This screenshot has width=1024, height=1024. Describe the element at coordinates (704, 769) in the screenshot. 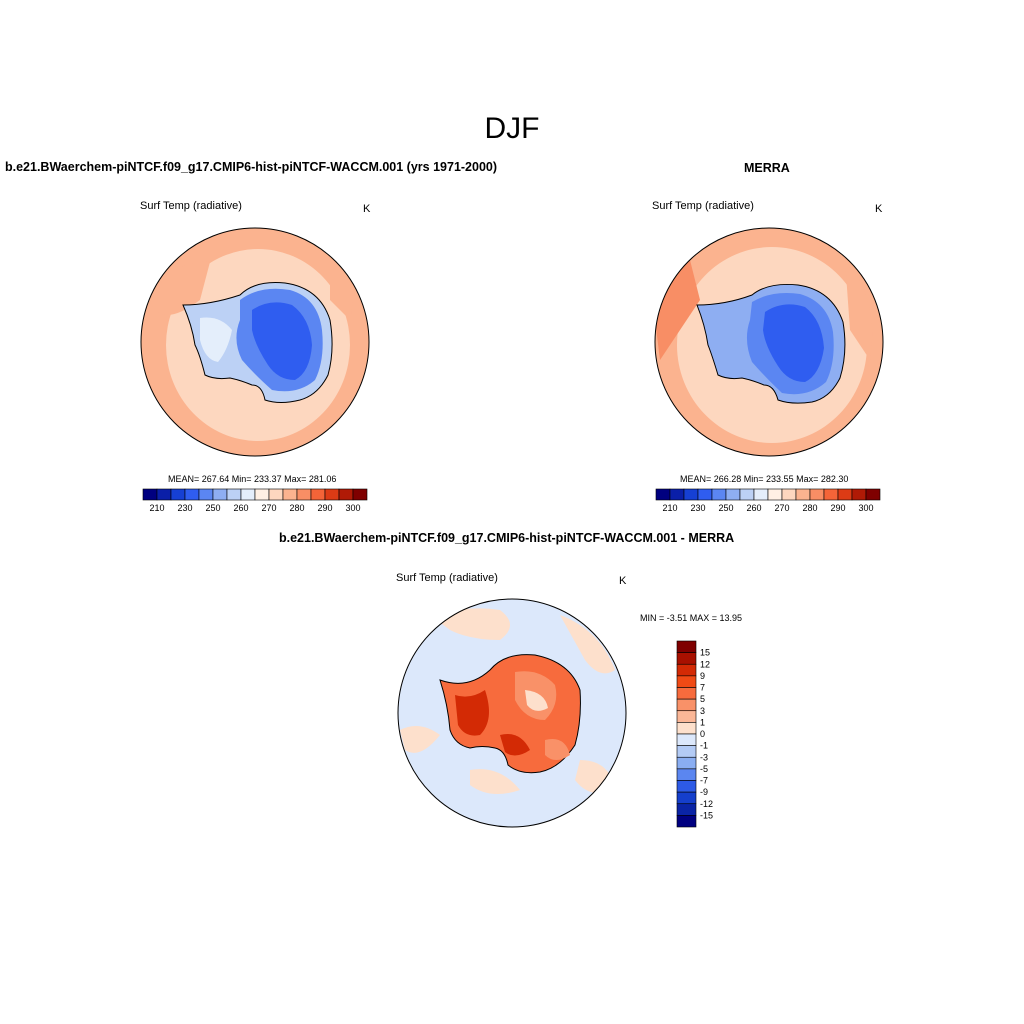

I see `colorbar-tick-label: -5` at that location.